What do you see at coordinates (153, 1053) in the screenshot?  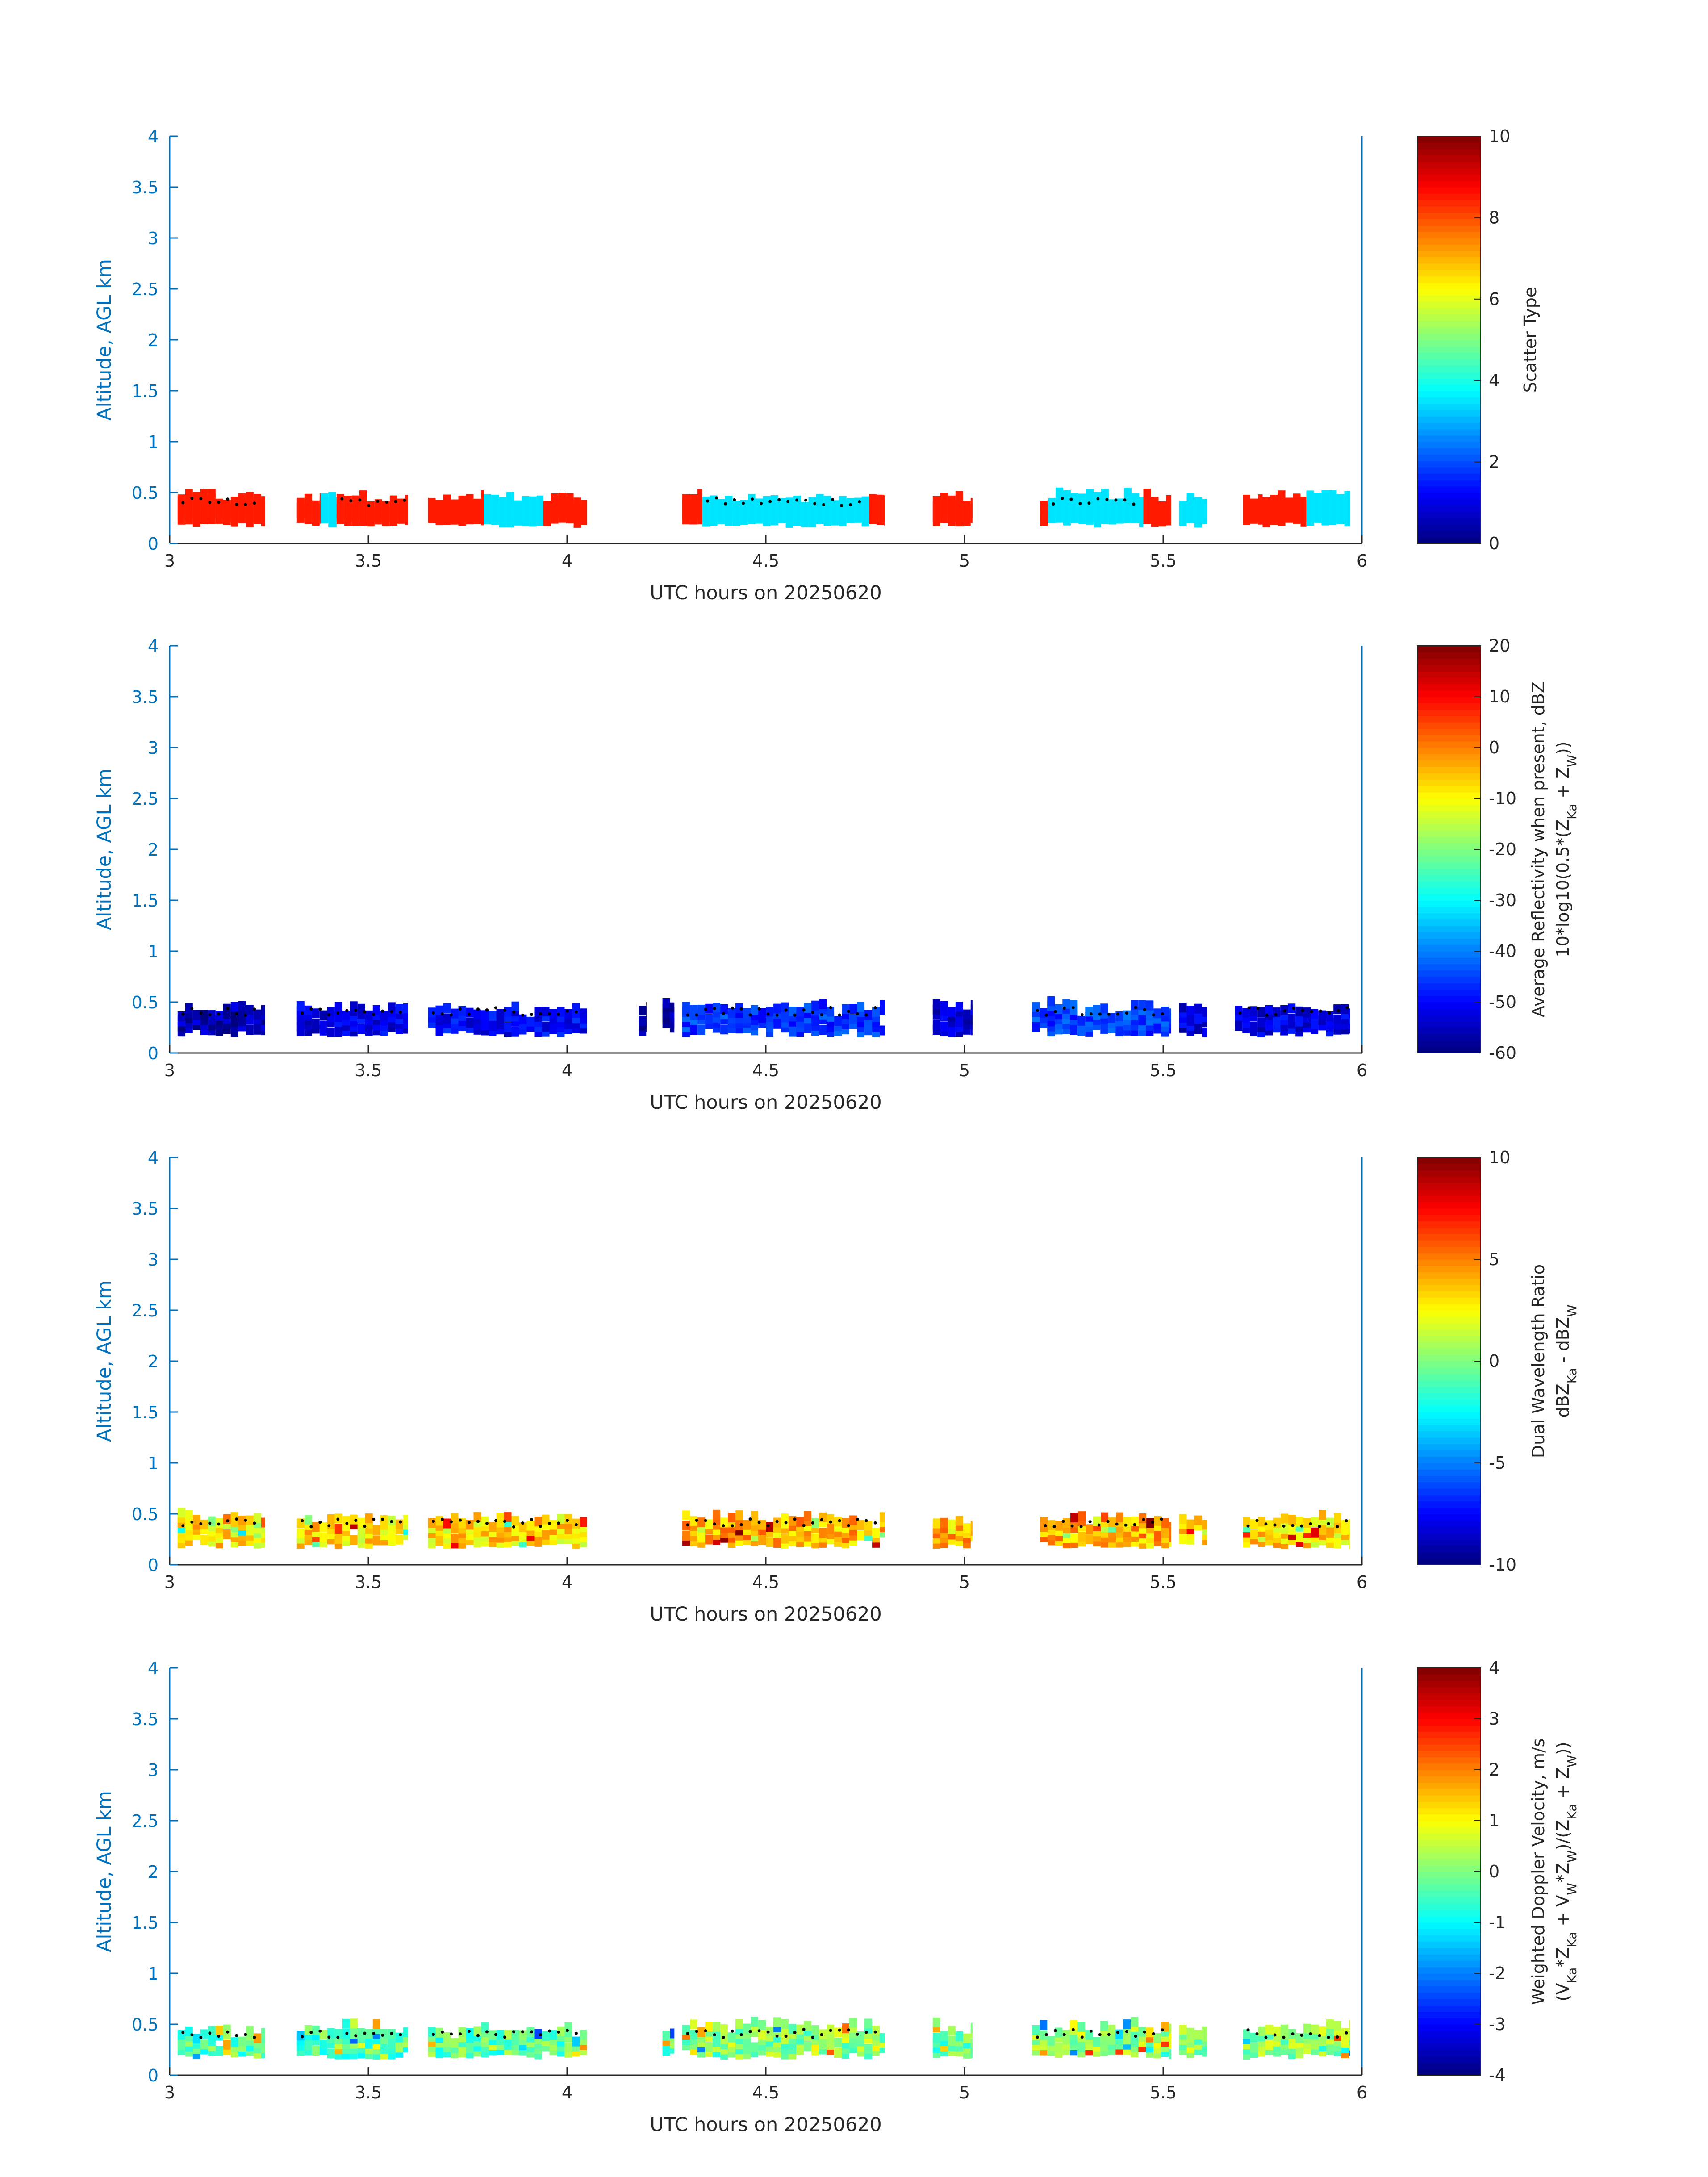 I see `y-tick-label: 0` at bounding box center [153, 1053].